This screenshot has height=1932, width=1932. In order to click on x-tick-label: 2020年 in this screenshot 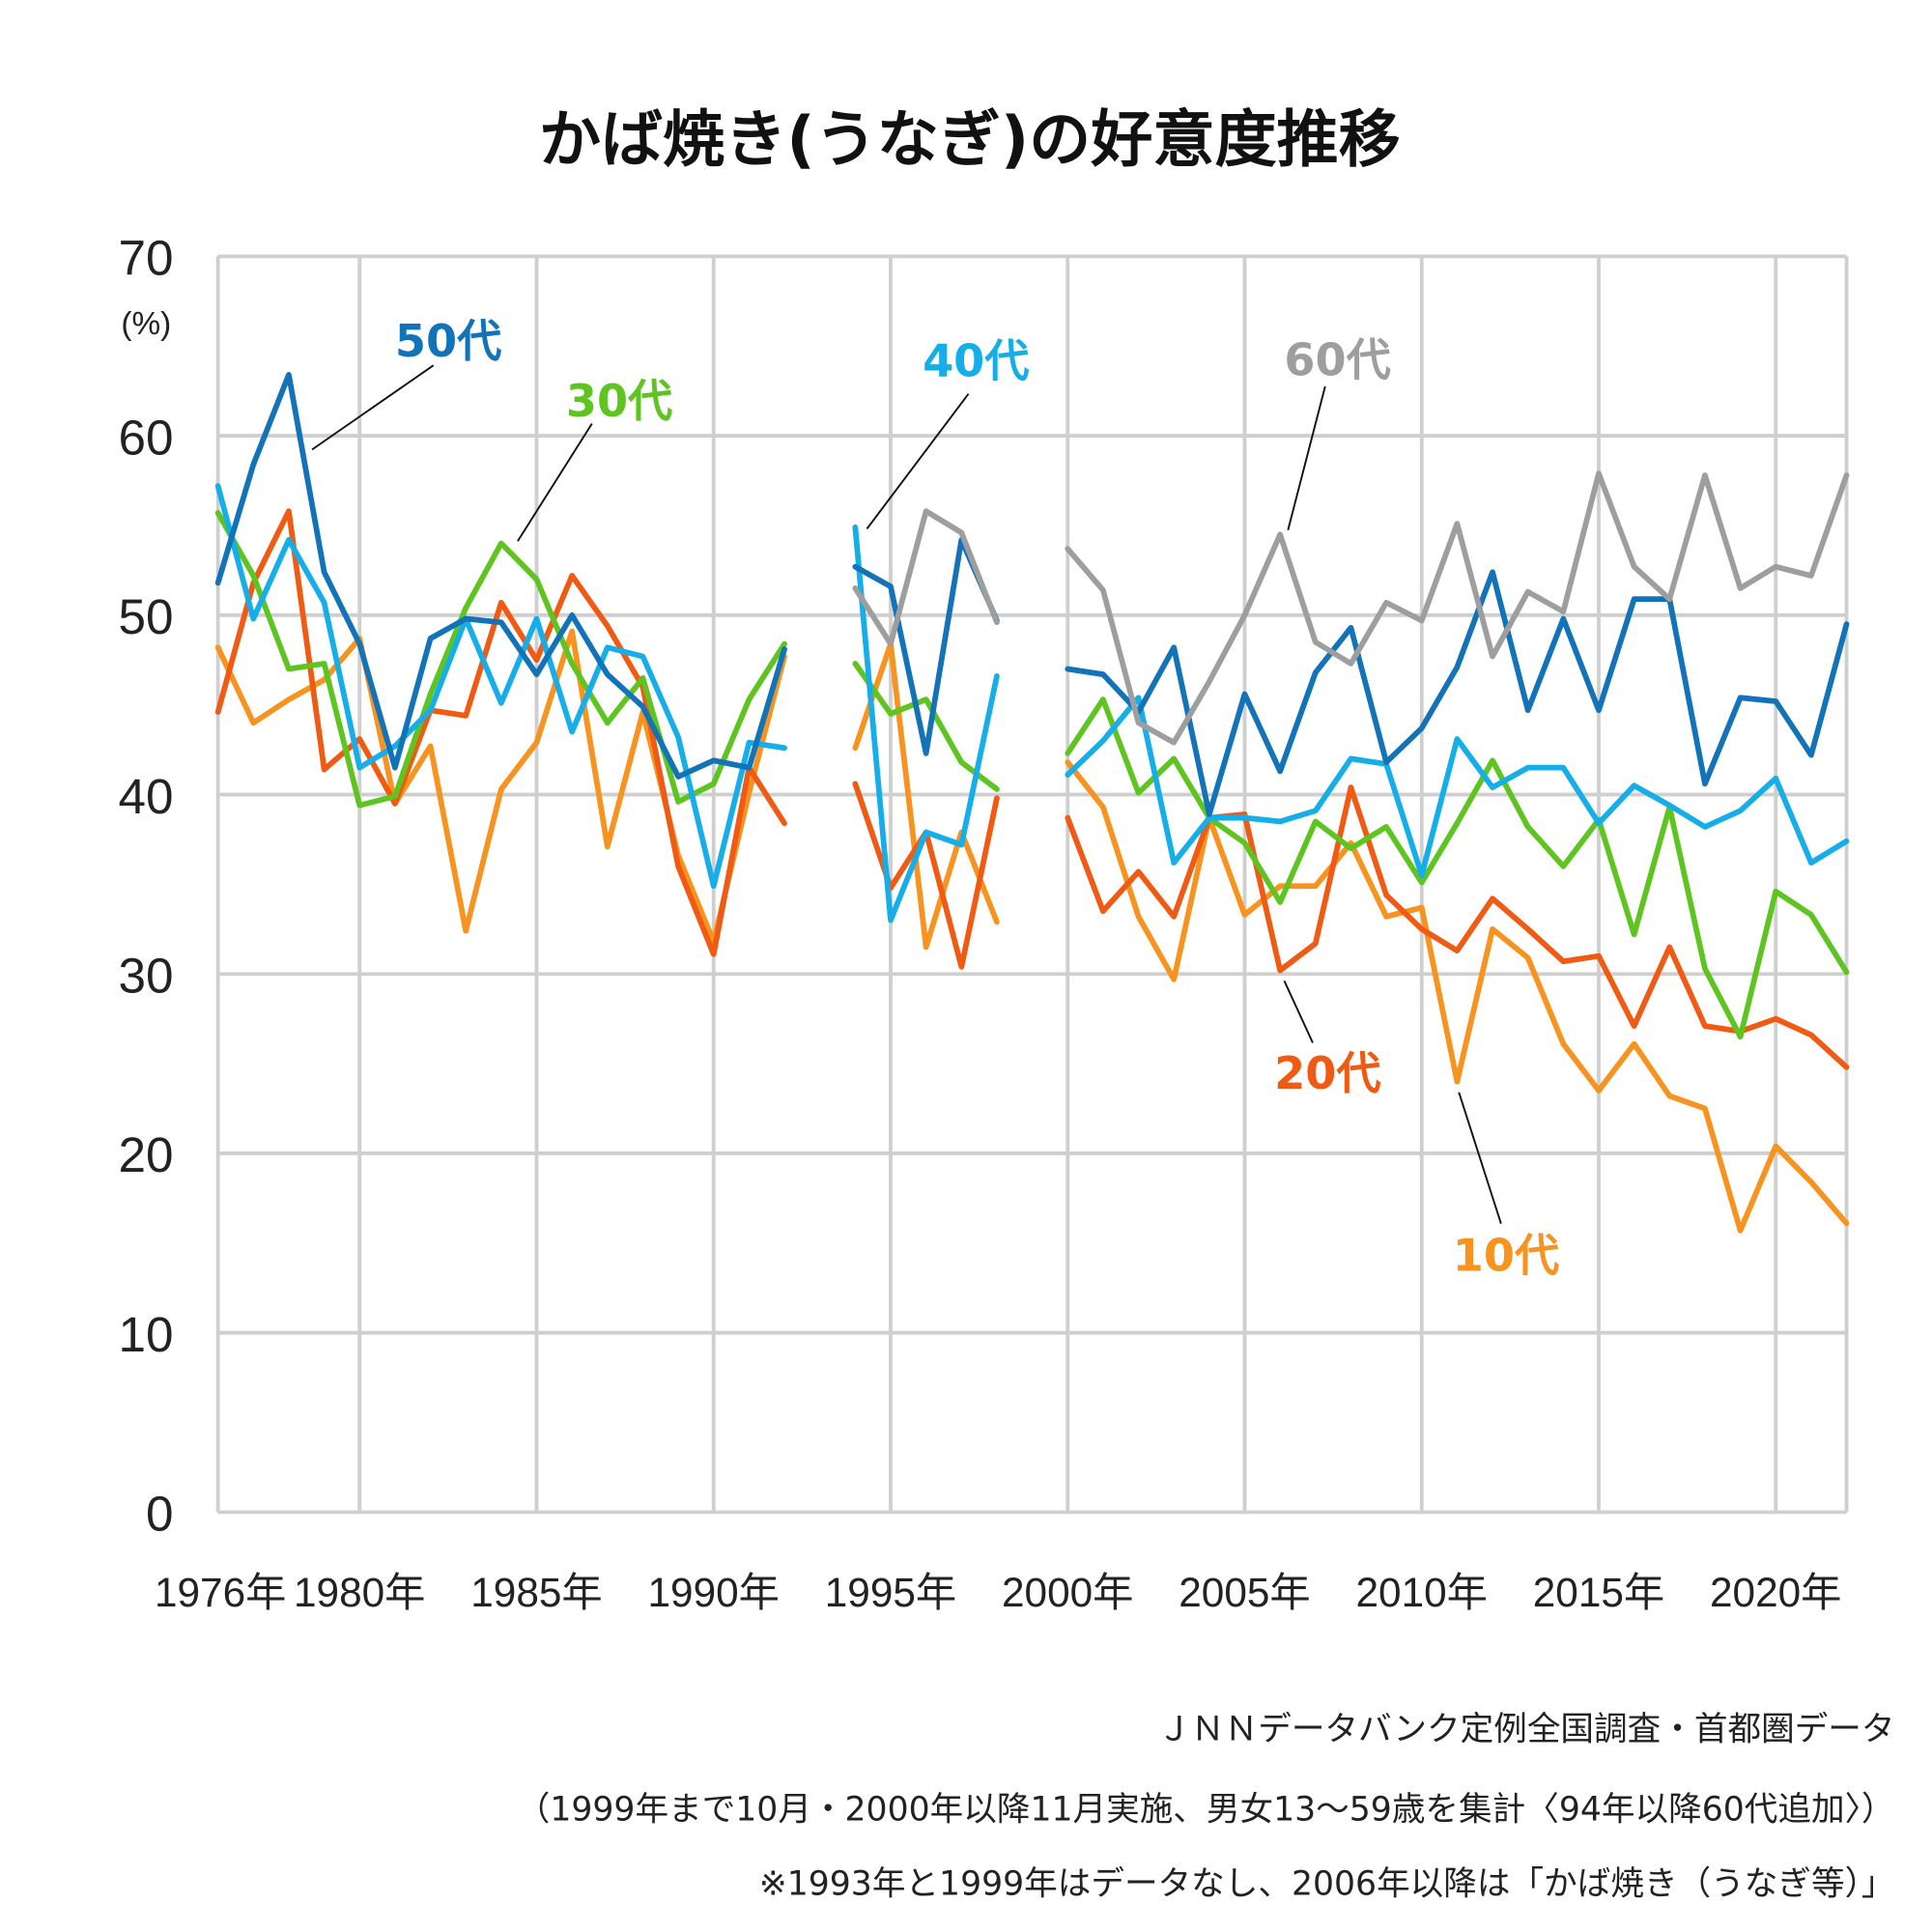, I will do `click(1775, 1592)`.